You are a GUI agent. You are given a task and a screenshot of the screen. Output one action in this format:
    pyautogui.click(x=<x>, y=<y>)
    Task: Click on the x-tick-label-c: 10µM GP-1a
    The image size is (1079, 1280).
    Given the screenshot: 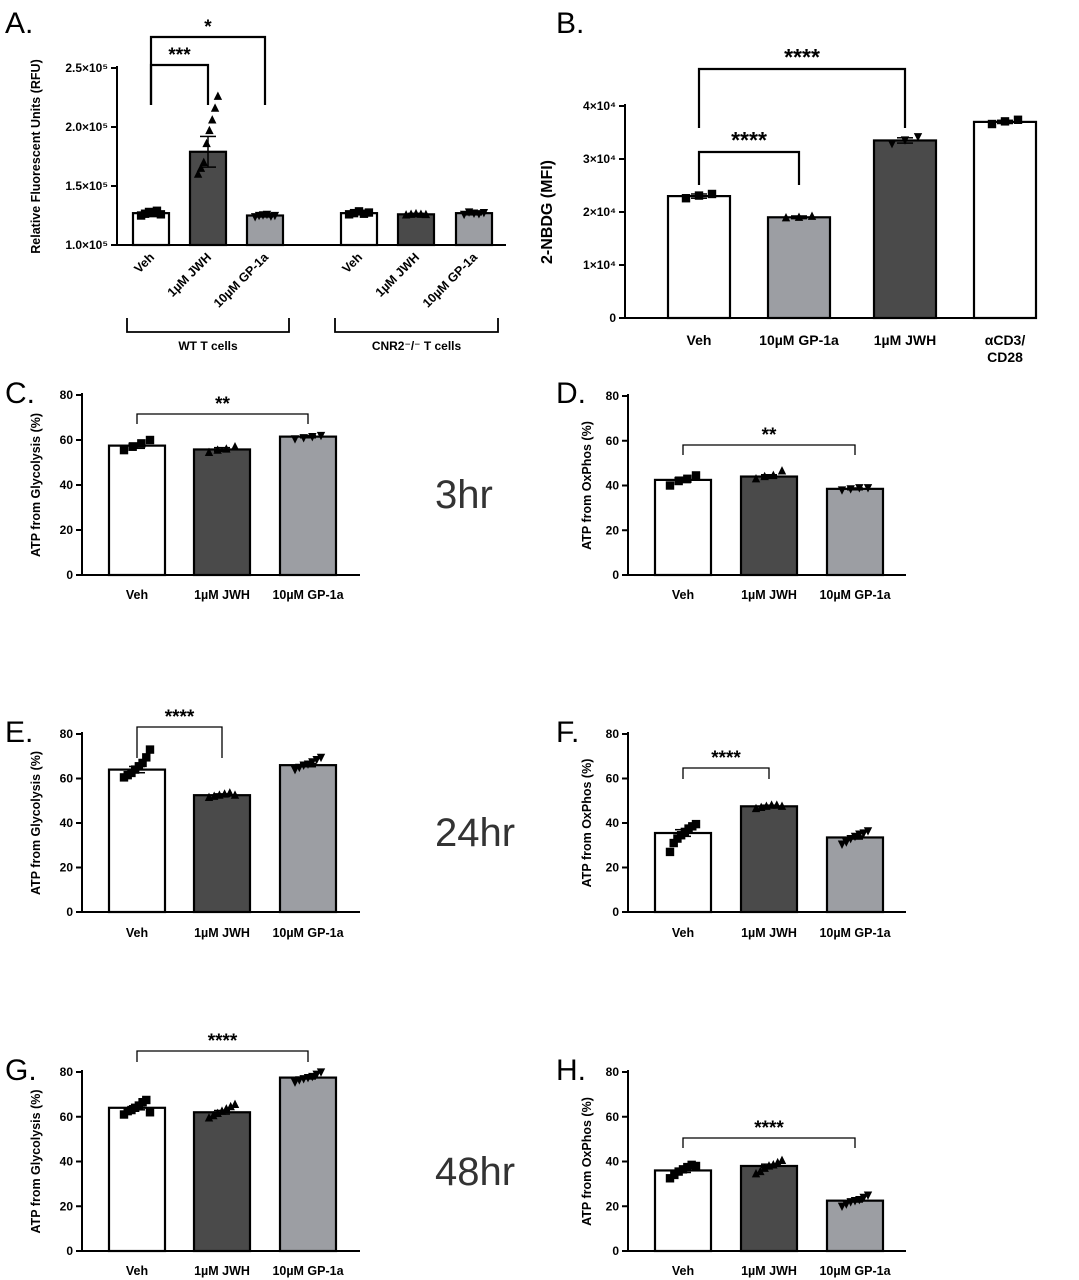 What is the action you would take?
    pyautogui.click(x=308, y=595)
    